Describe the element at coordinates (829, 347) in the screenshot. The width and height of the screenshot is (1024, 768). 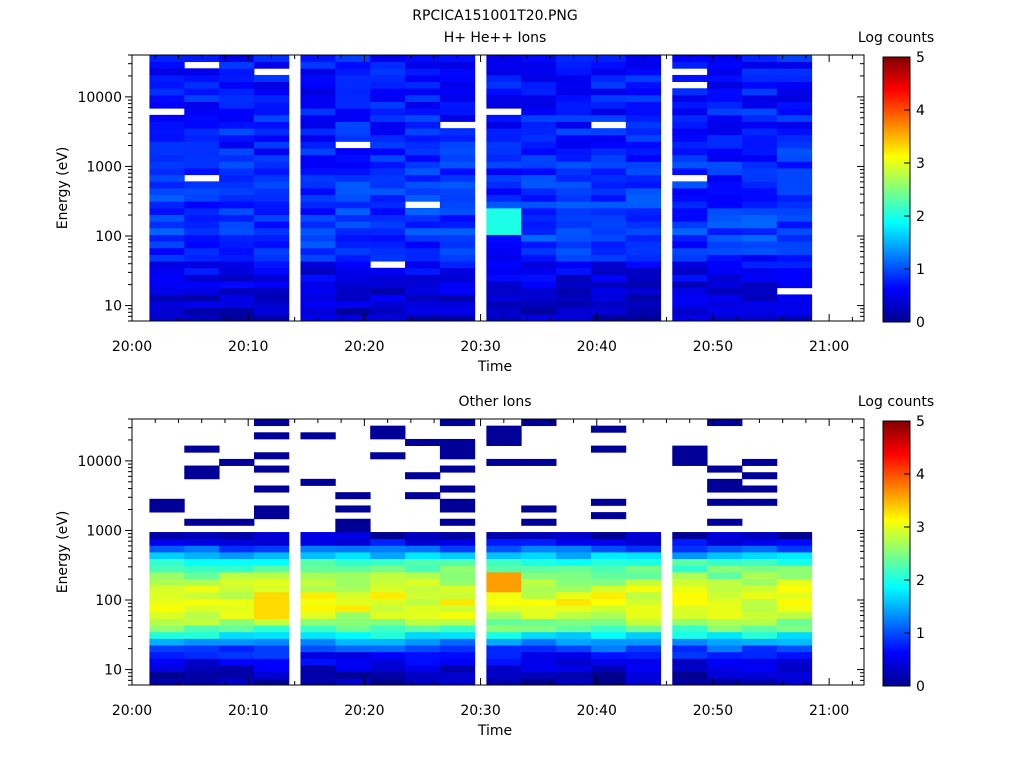
I see `x-tick-label: 21:00` at that location.